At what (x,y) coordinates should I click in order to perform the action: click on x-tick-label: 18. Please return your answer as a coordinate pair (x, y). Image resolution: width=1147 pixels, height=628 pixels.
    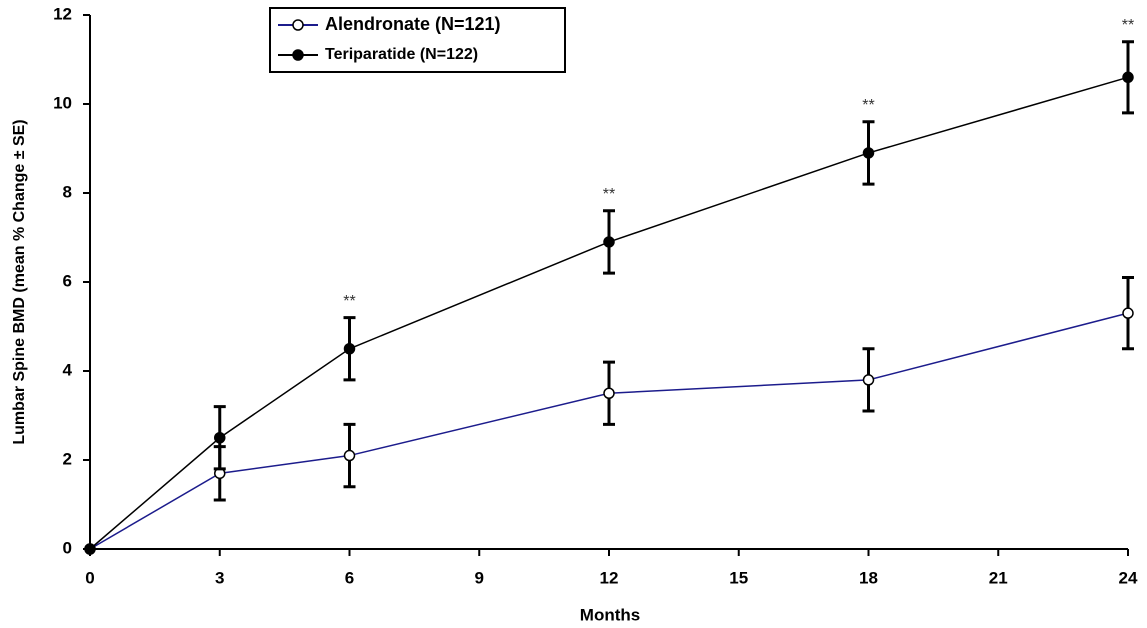
    Looking at the image, I should click on (868, 577).